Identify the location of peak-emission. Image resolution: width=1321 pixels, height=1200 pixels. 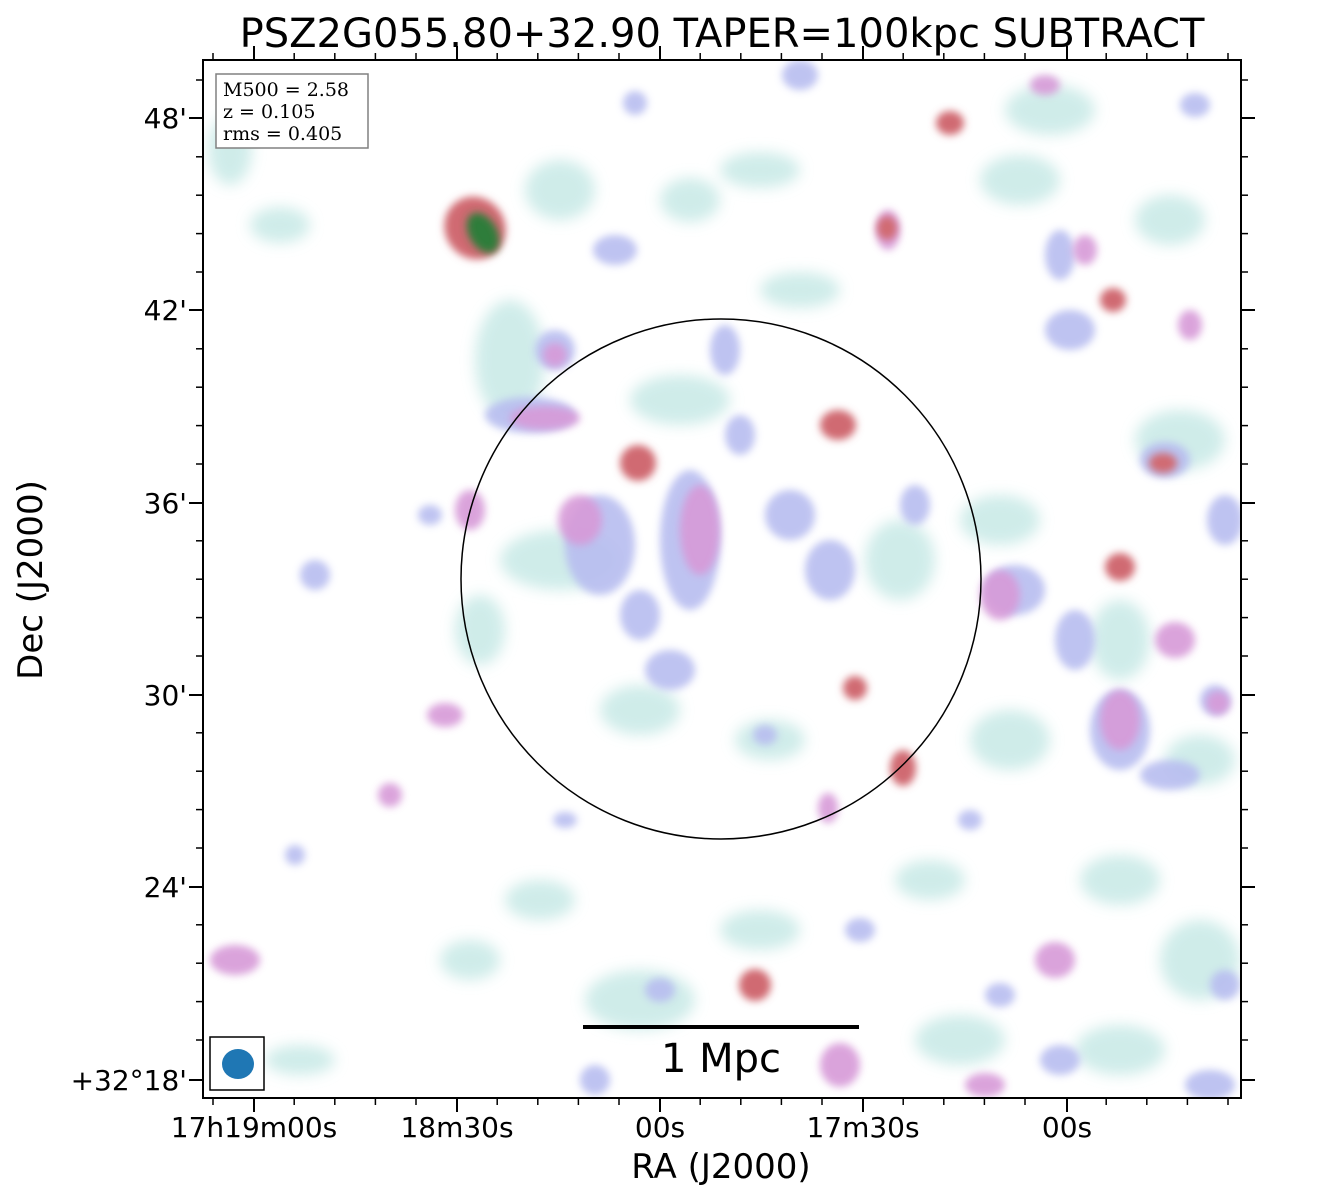
(483, 233).